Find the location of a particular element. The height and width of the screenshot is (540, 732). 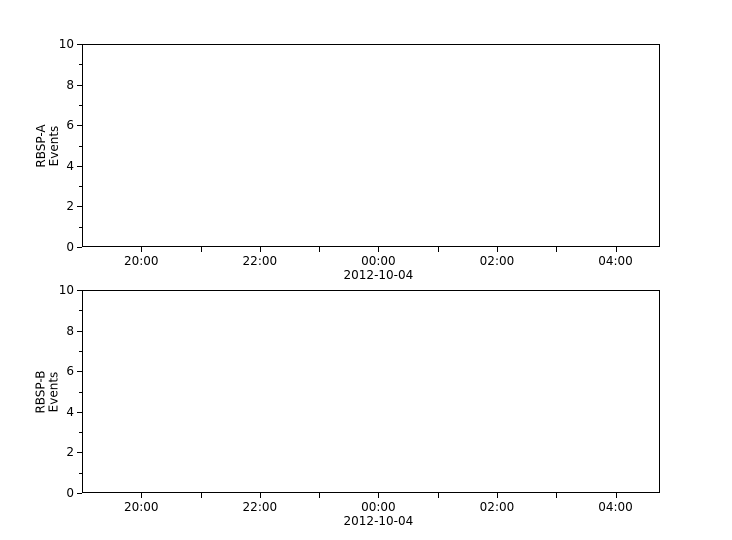

y-axis-label-rbsp-b: RBSP-B Events is located at coordinates (47, 391).